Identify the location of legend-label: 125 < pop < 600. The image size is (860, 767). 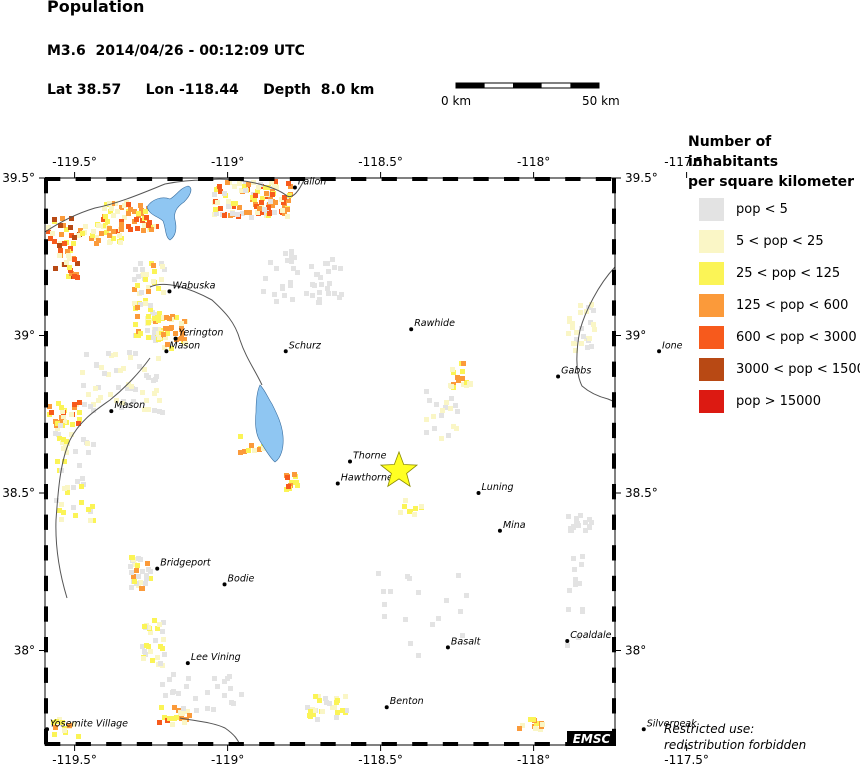
(792, 305).